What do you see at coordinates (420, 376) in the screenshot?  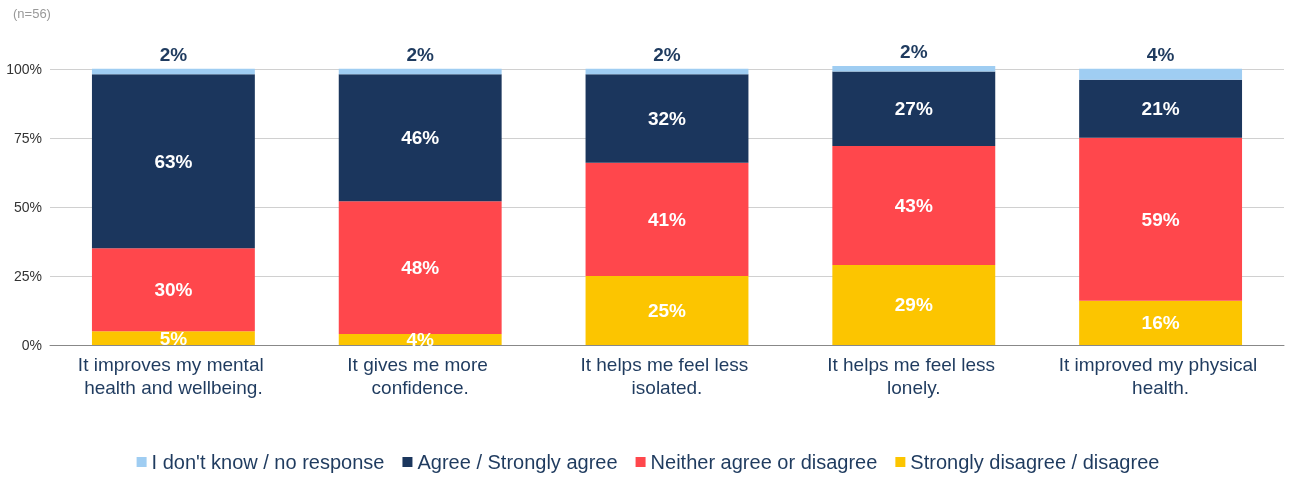 I see `x-tick-label: It gives me more confidence.` at bounding box center [420, 376].